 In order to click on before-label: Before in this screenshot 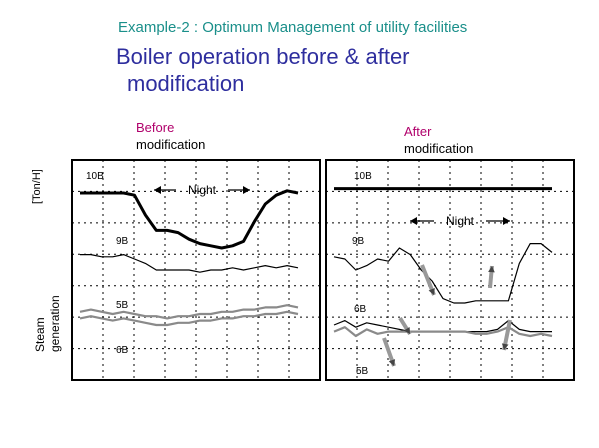, I will do `click(155, 127)`.